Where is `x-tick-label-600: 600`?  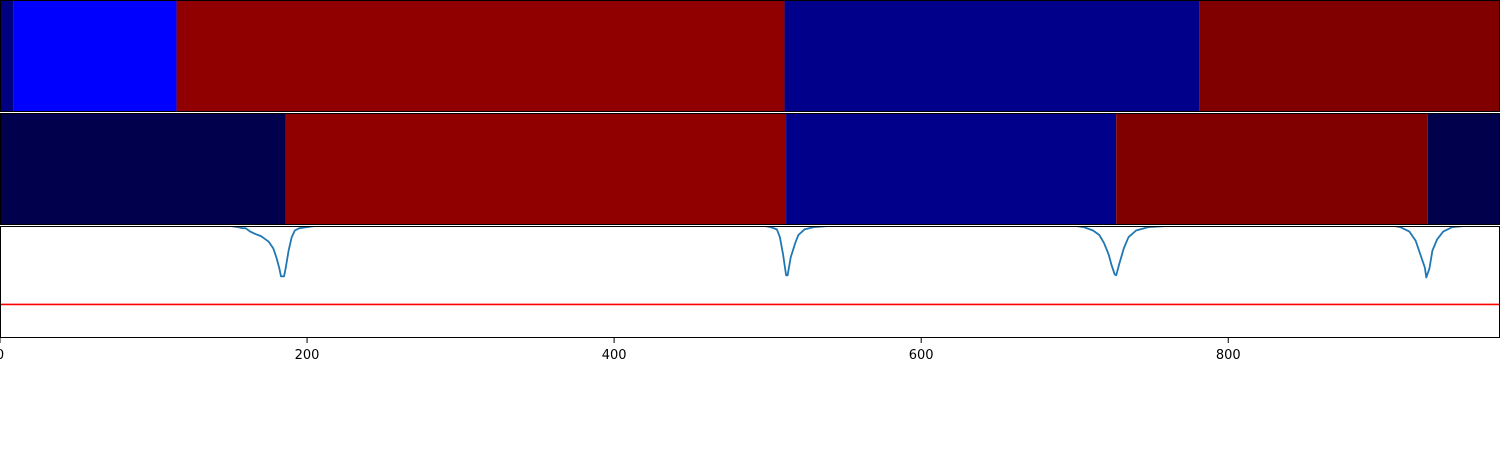 x-tick-label-600: 600 is located at coordinates (921, 355).